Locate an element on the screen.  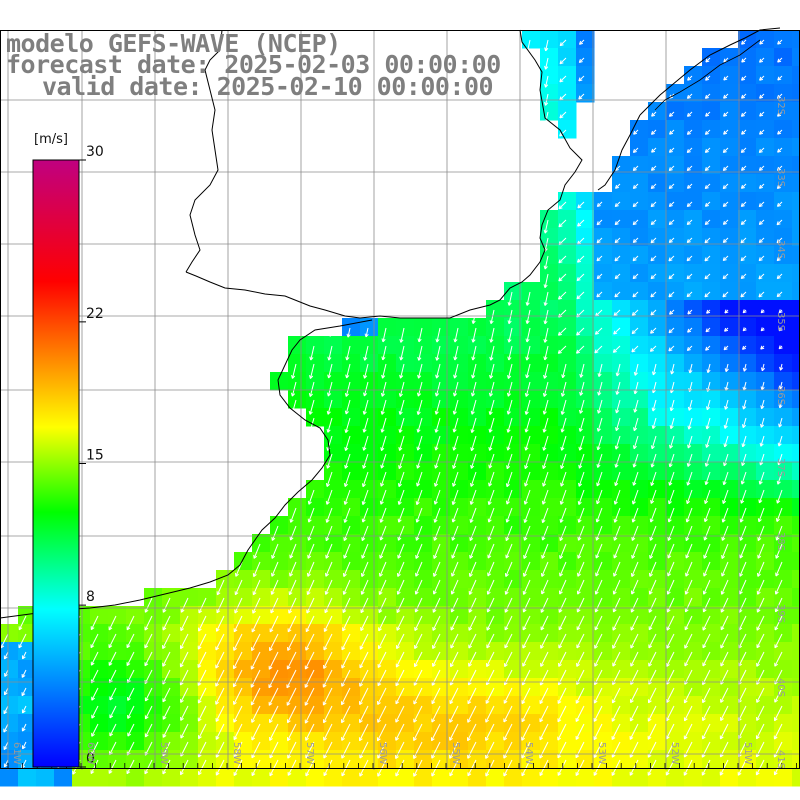
longitude-label: 59W is located at coordinates (163, 753).